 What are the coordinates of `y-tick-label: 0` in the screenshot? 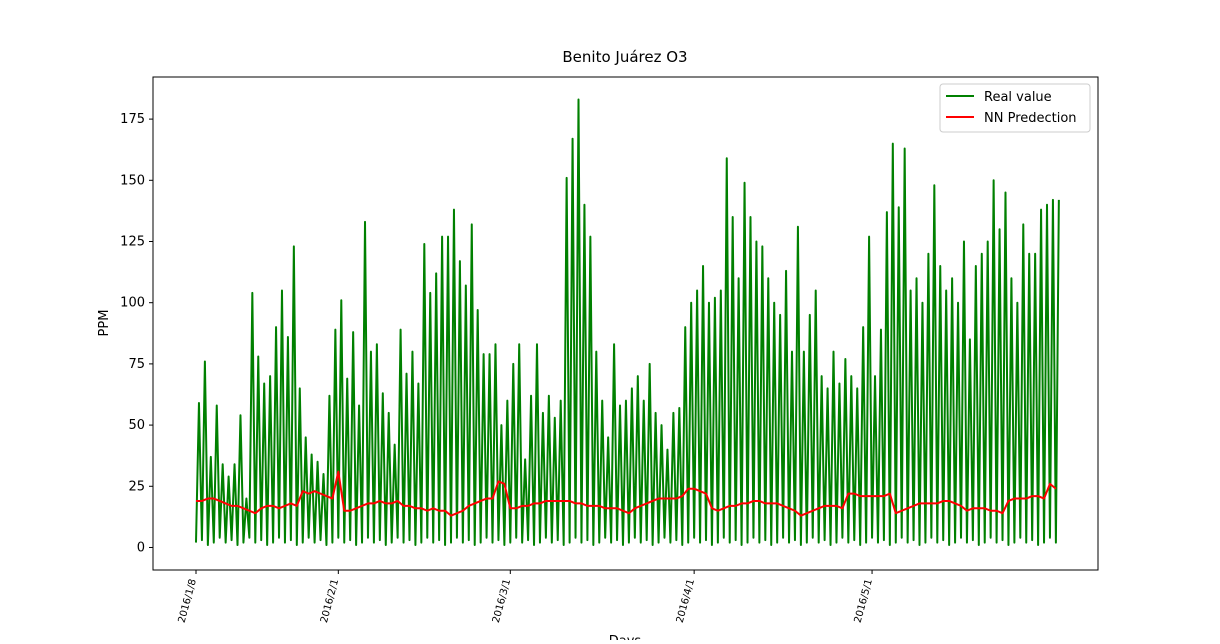 It's located at (141, 547).